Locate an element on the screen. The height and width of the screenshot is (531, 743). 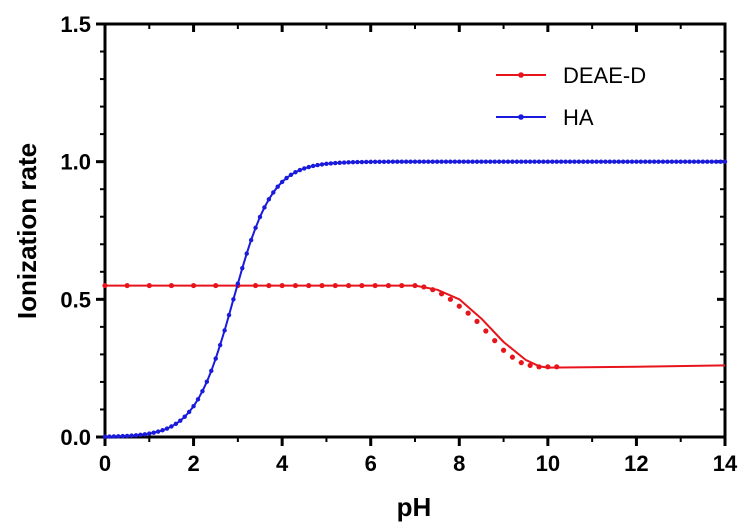
y-tick-label: 1.0 is located at coordinates (75, 162).